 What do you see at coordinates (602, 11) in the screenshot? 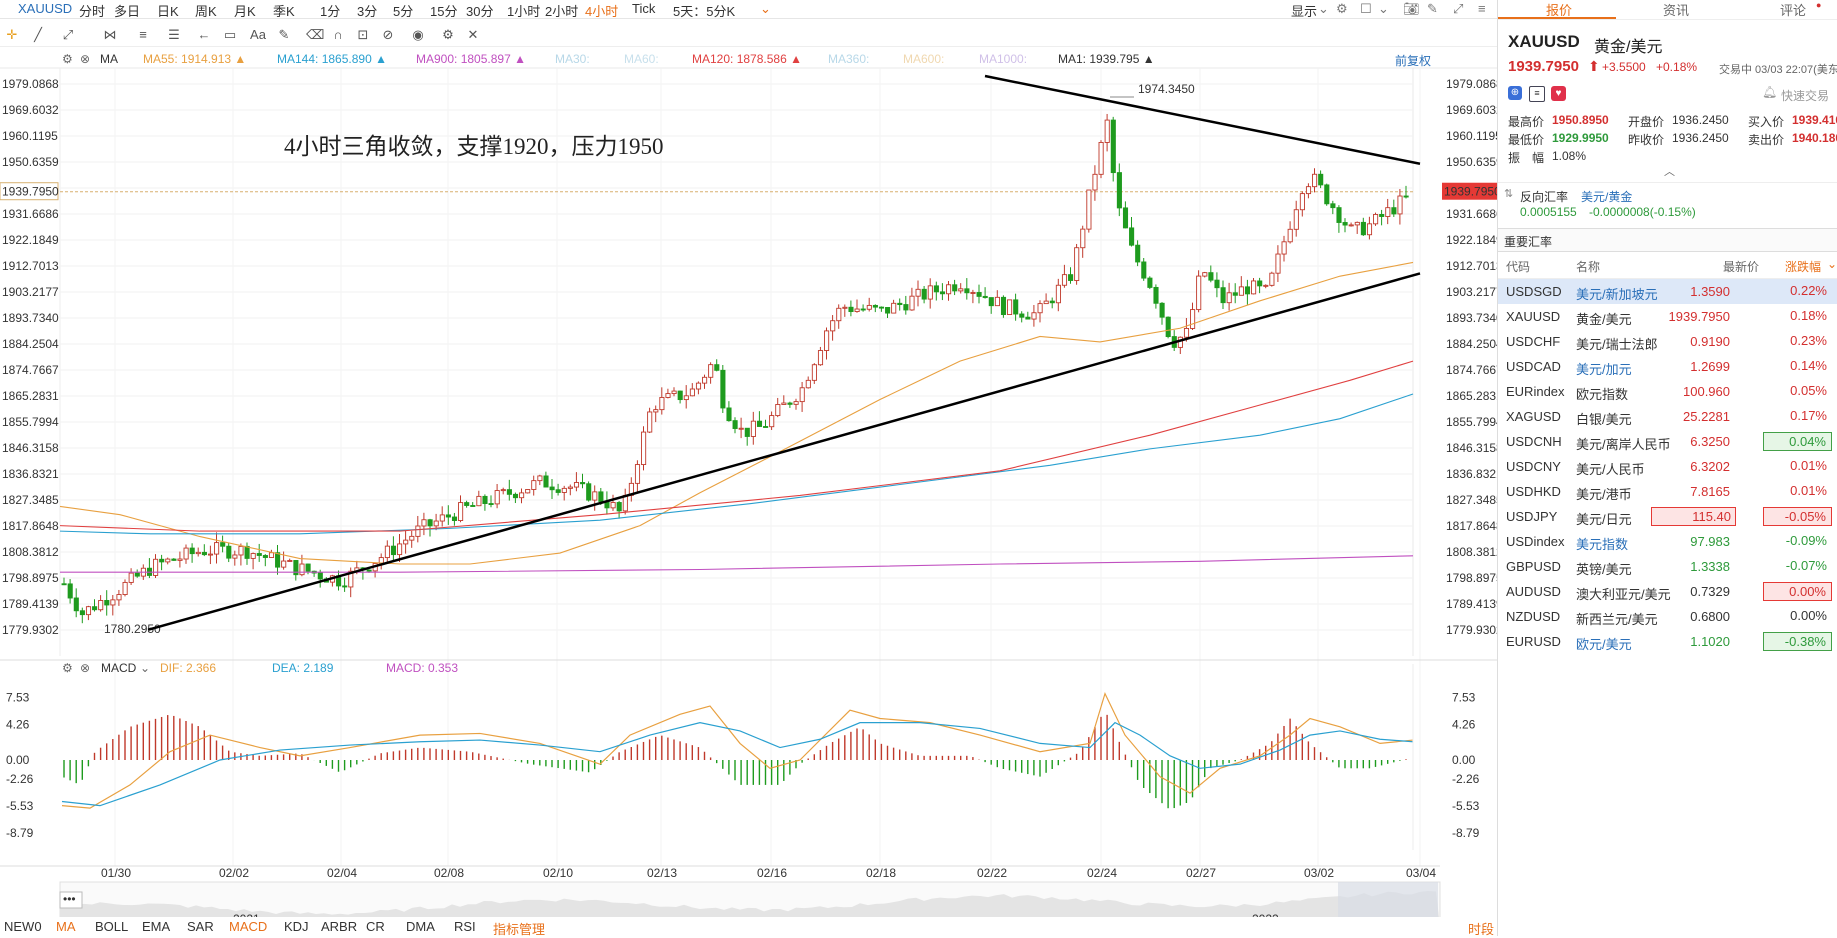
I see `period-13: 4小时` at bounding box center [602, 11].